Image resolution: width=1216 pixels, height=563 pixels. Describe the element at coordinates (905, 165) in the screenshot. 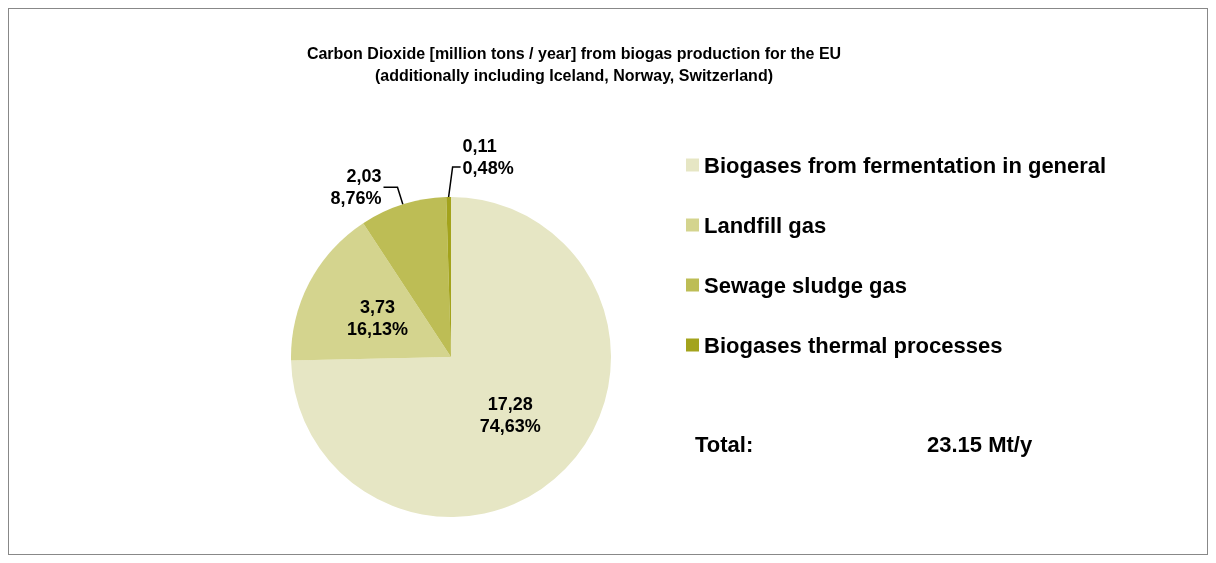

I see `legend-label: Biogases from fermentation in general` at that location.